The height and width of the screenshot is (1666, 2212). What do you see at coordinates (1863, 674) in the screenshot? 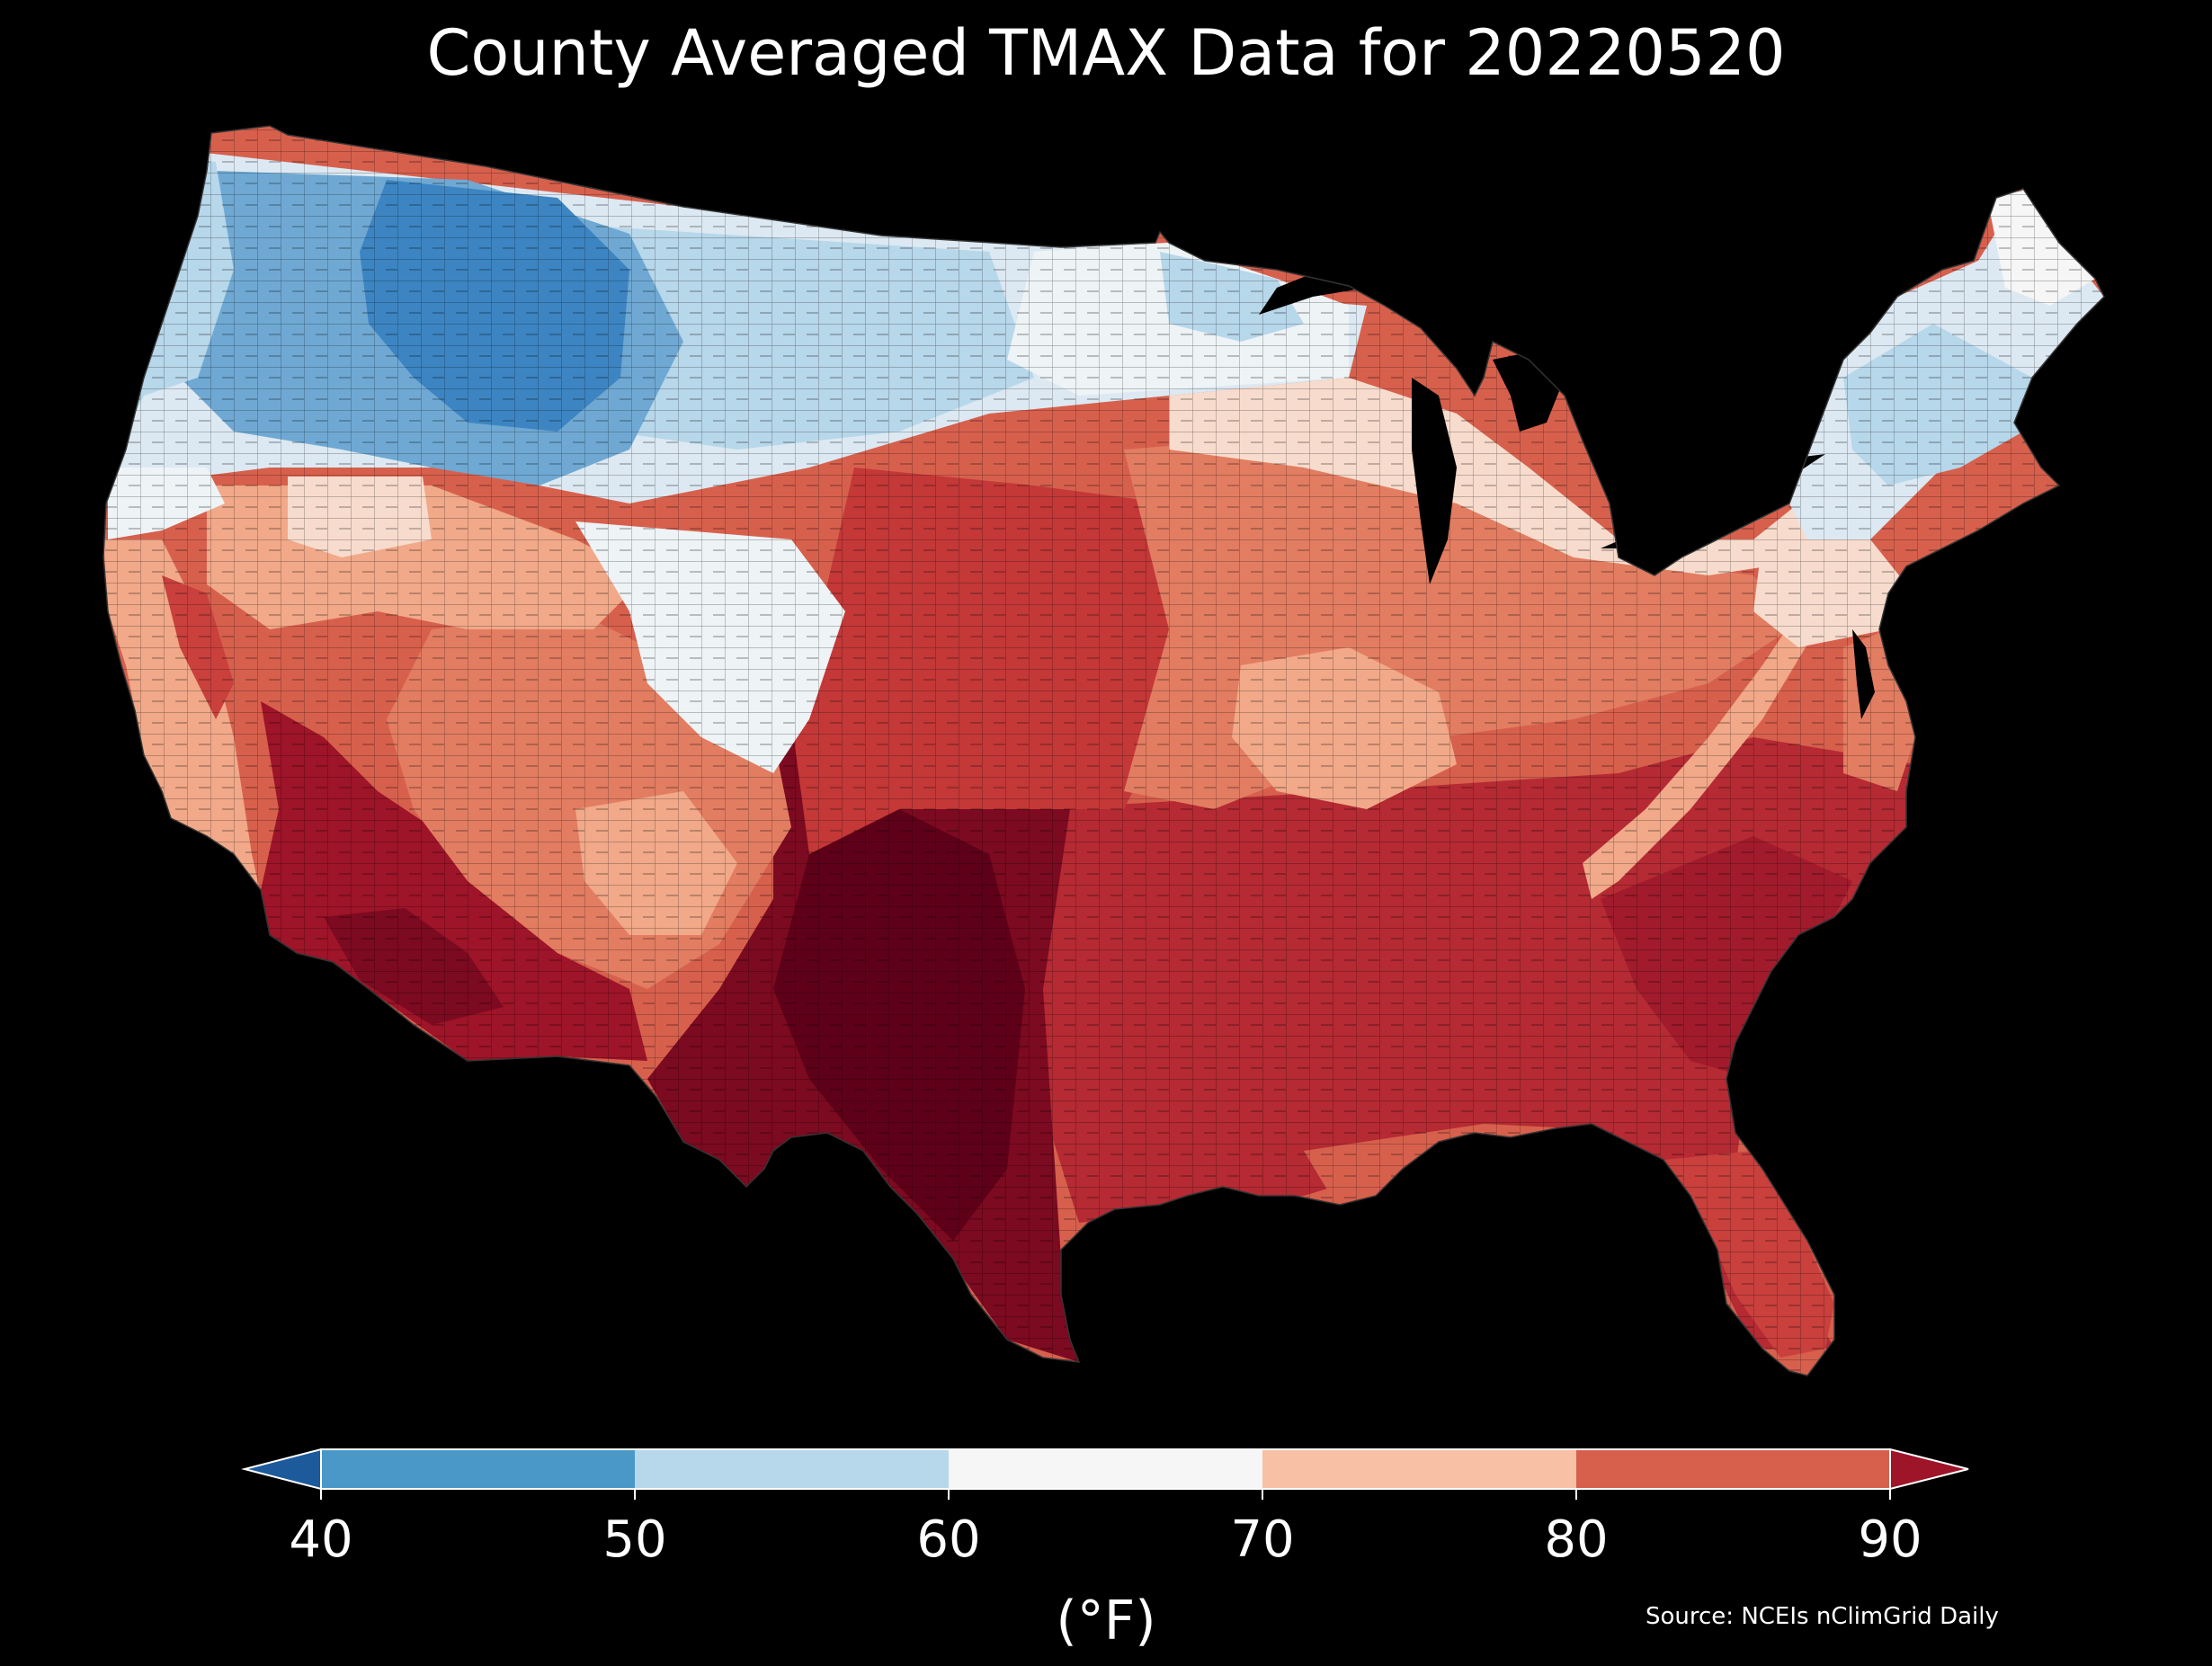
I see `chesapeake-bay` at bounding box center [1863, 674].